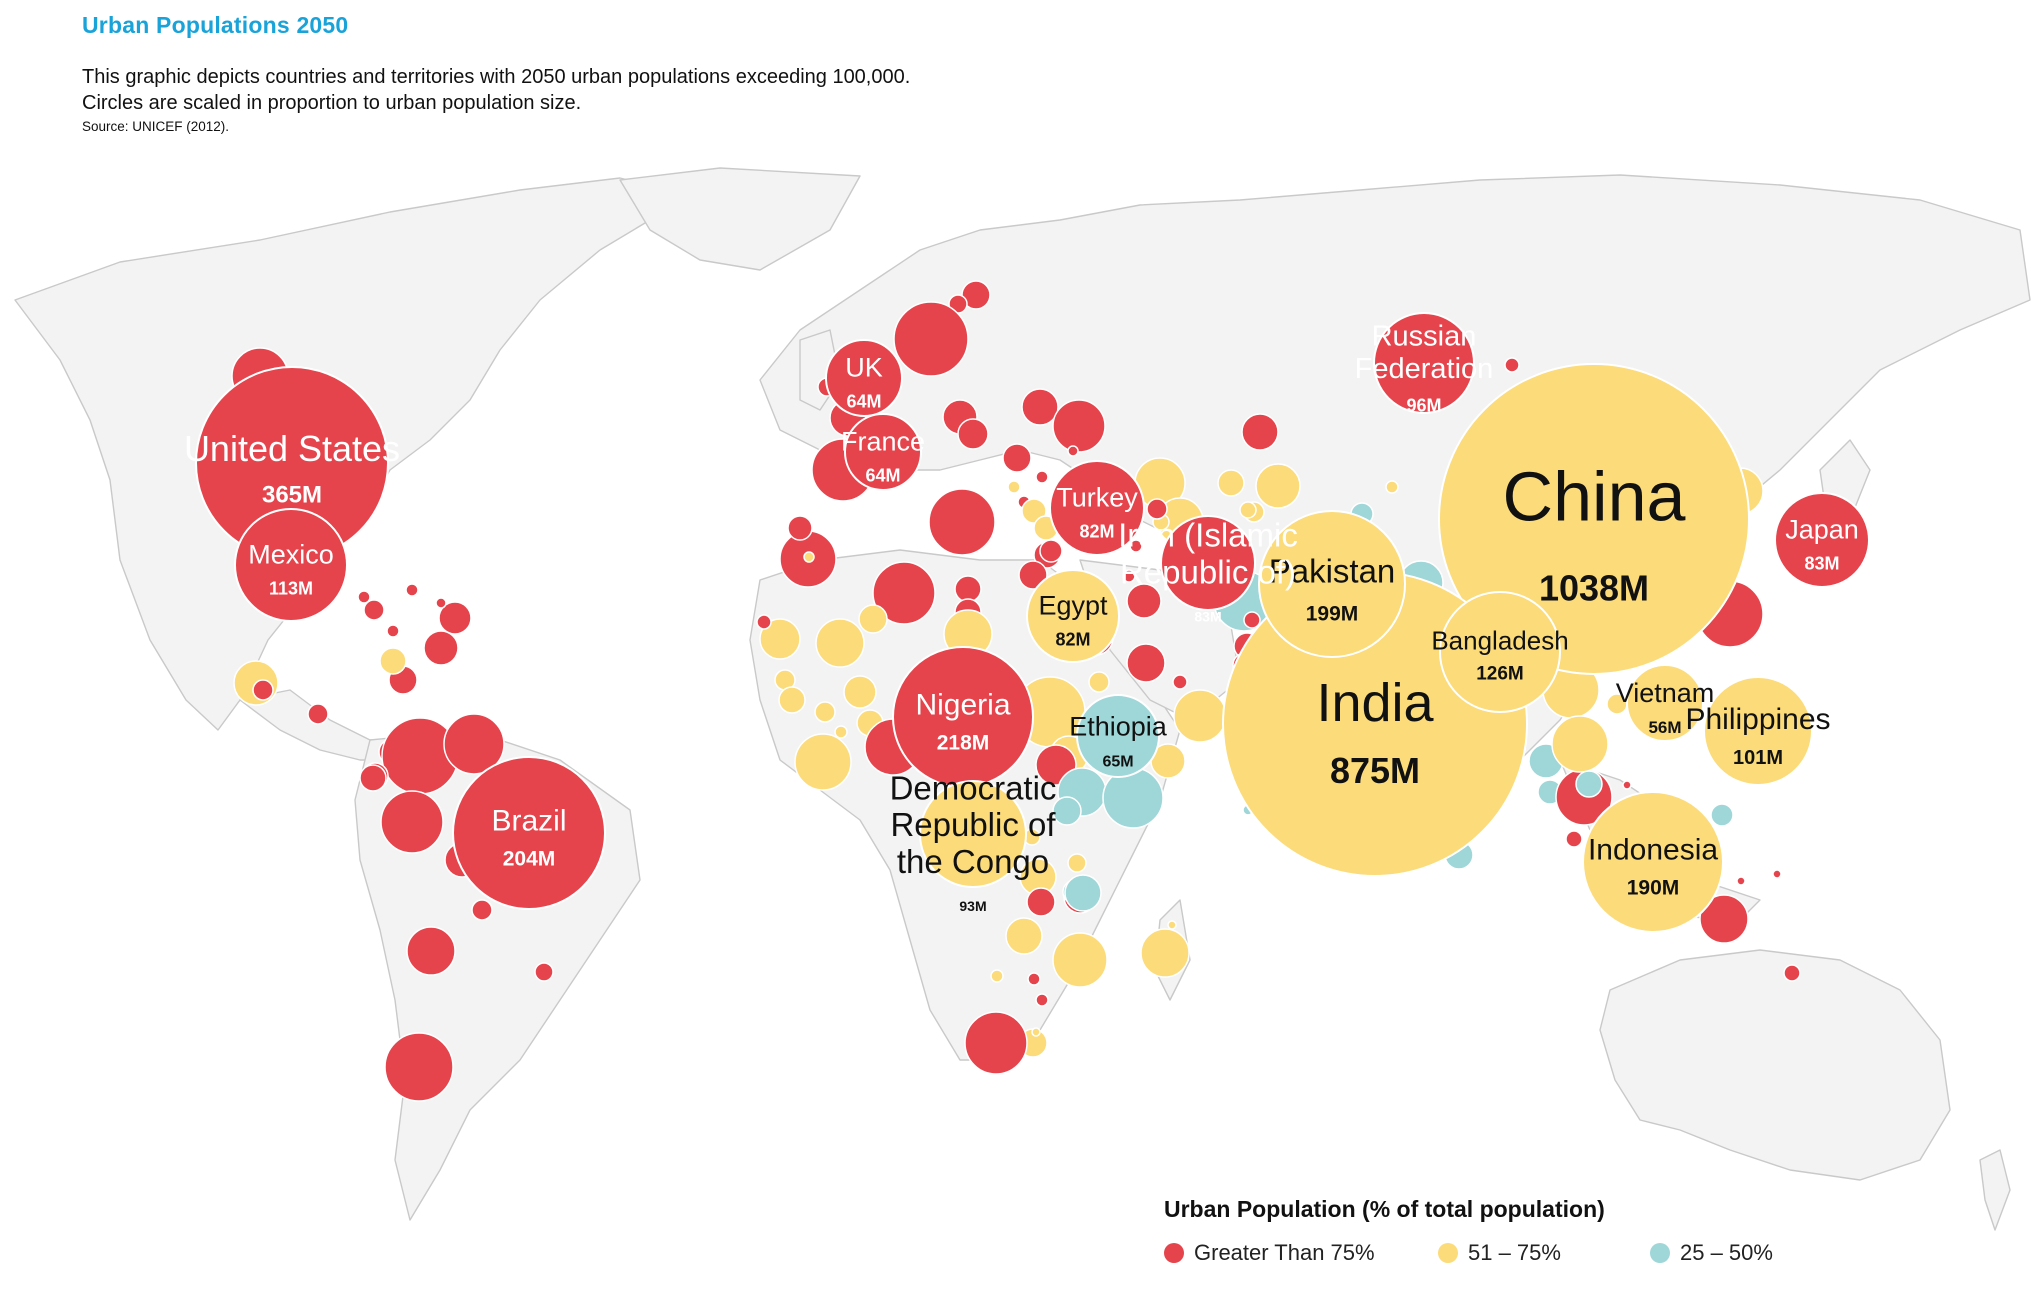 The width and height of the screenshot is (2040, 1304). Describe the element at coordinates (1097, 508) in the screenshot. I see `country-bubble-turkey` at that location.